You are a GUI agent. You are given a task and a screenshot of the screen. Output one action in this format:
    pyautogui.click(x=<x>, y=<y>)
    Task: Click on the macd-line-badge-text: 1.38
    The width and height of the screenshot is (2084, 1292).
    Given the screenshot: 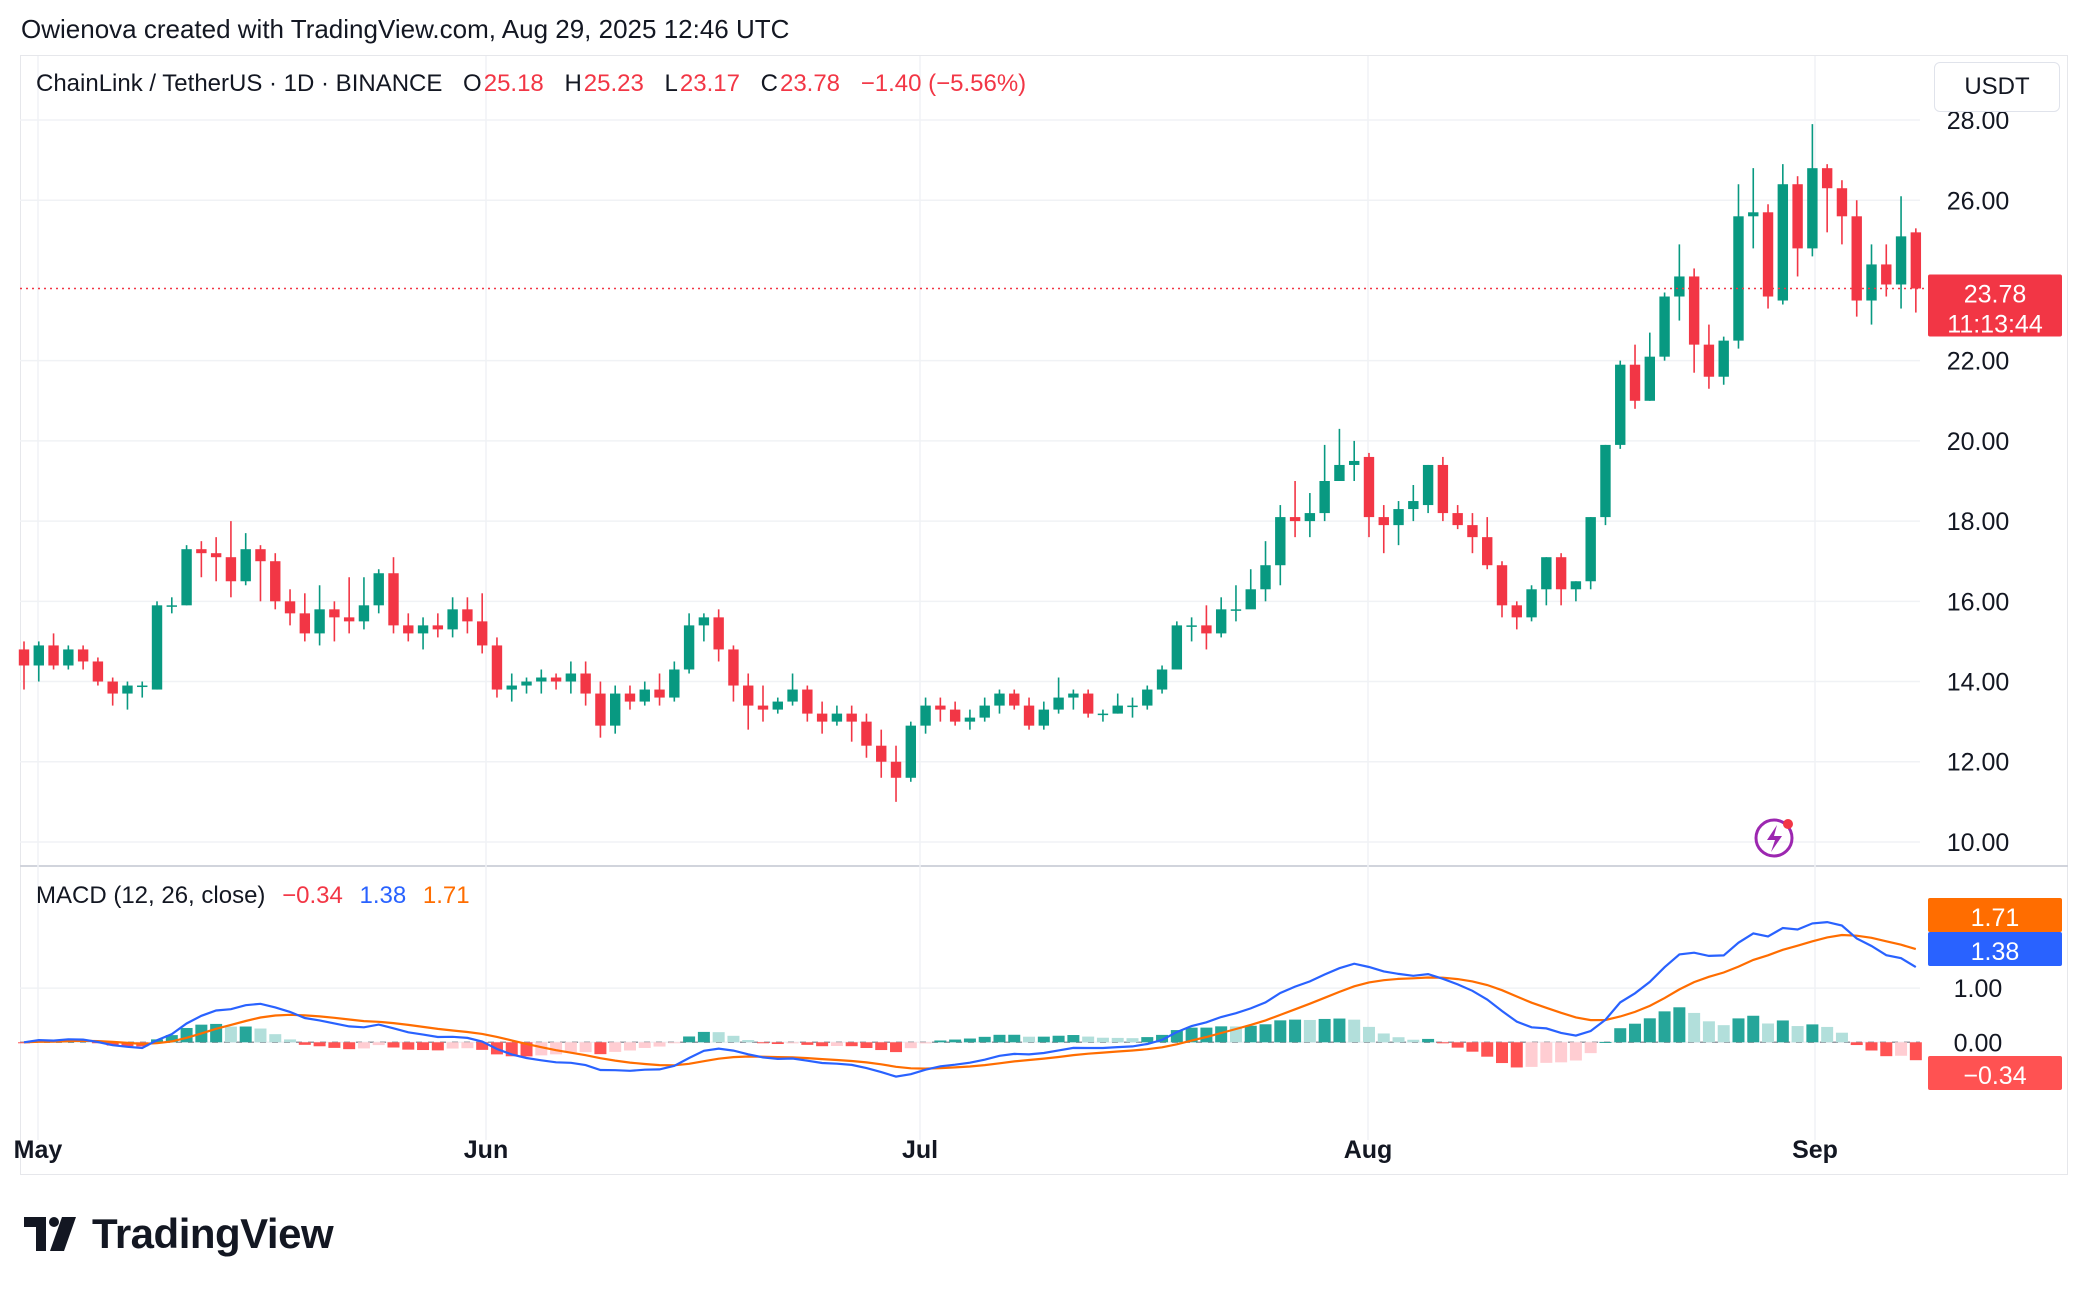 What is the action you would take?
    pyautogui.click(x=1995, y=952)
    